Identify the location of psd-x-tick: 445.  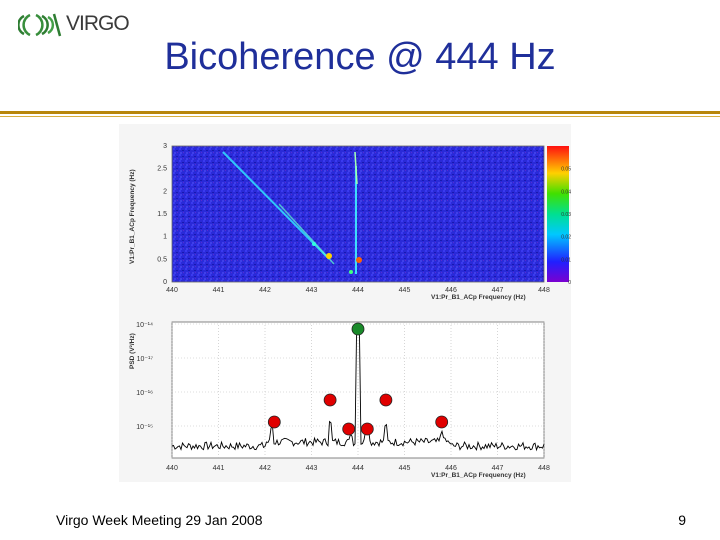
(405, 468).